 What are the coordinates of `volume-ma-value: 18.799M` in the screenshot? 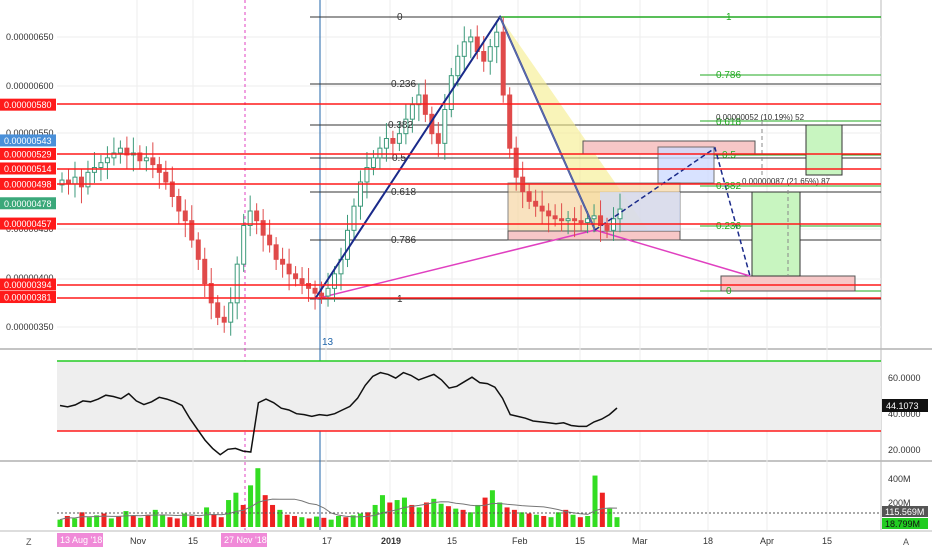 It's located at (902, 524).